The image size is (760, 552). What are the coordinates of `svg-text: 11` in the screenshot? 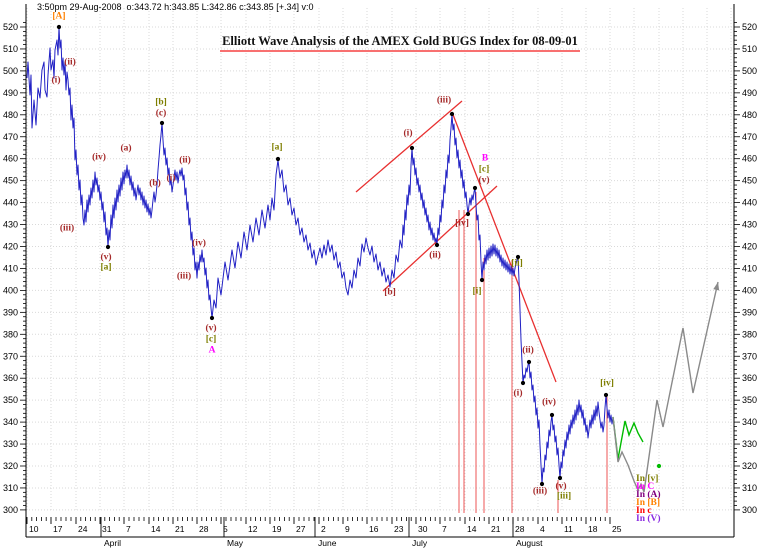 It's located at (568, 529).